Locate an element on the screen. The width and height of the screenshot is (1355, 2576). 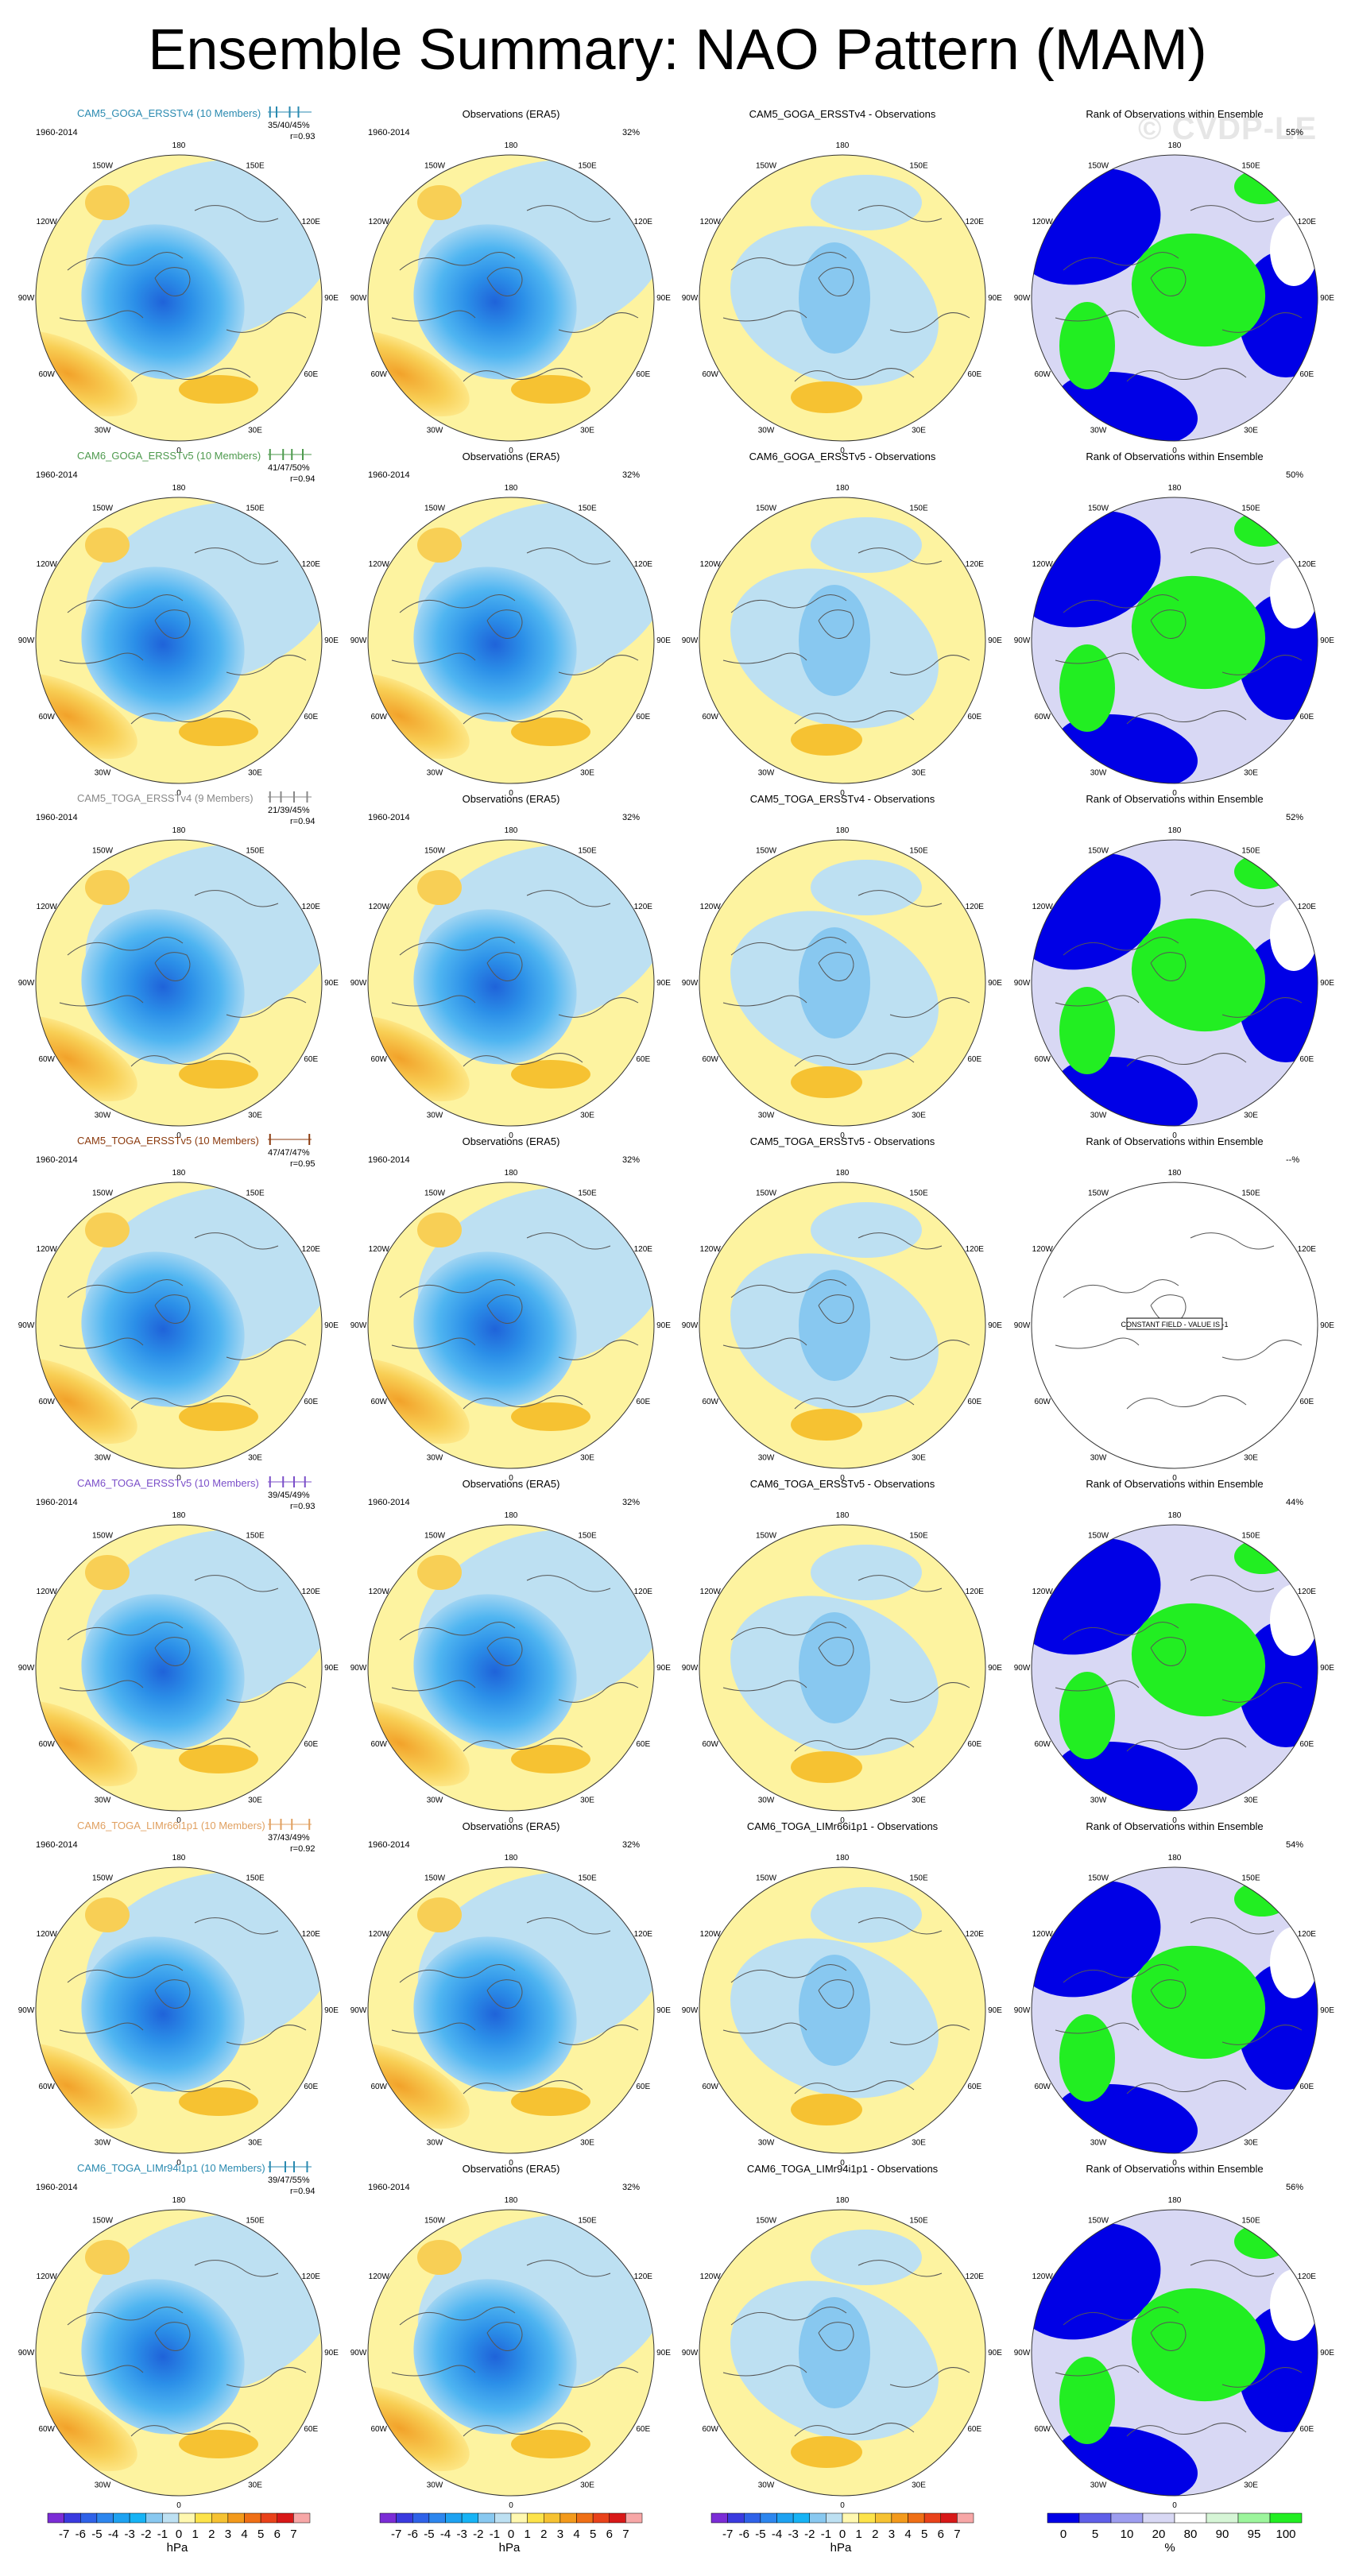
lon-label: 30E is located at coordinates (919, 2142).